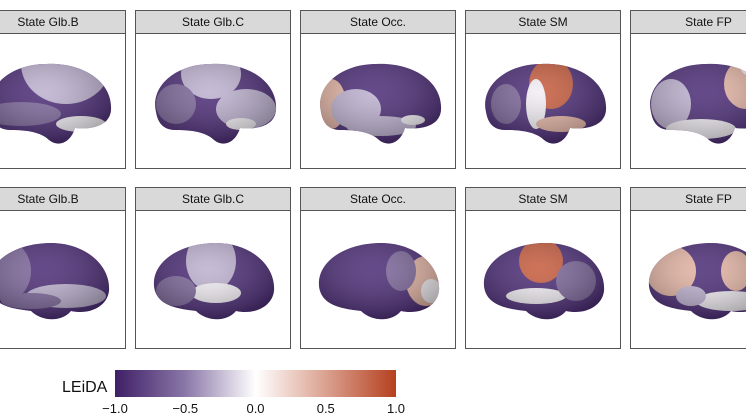 Image resolution: width=746 pixels, height=419 pixels. Describe the element at coordinates (185, 408) in the screenshot. I see `colorbar-tick-label: −0.5` at that location.